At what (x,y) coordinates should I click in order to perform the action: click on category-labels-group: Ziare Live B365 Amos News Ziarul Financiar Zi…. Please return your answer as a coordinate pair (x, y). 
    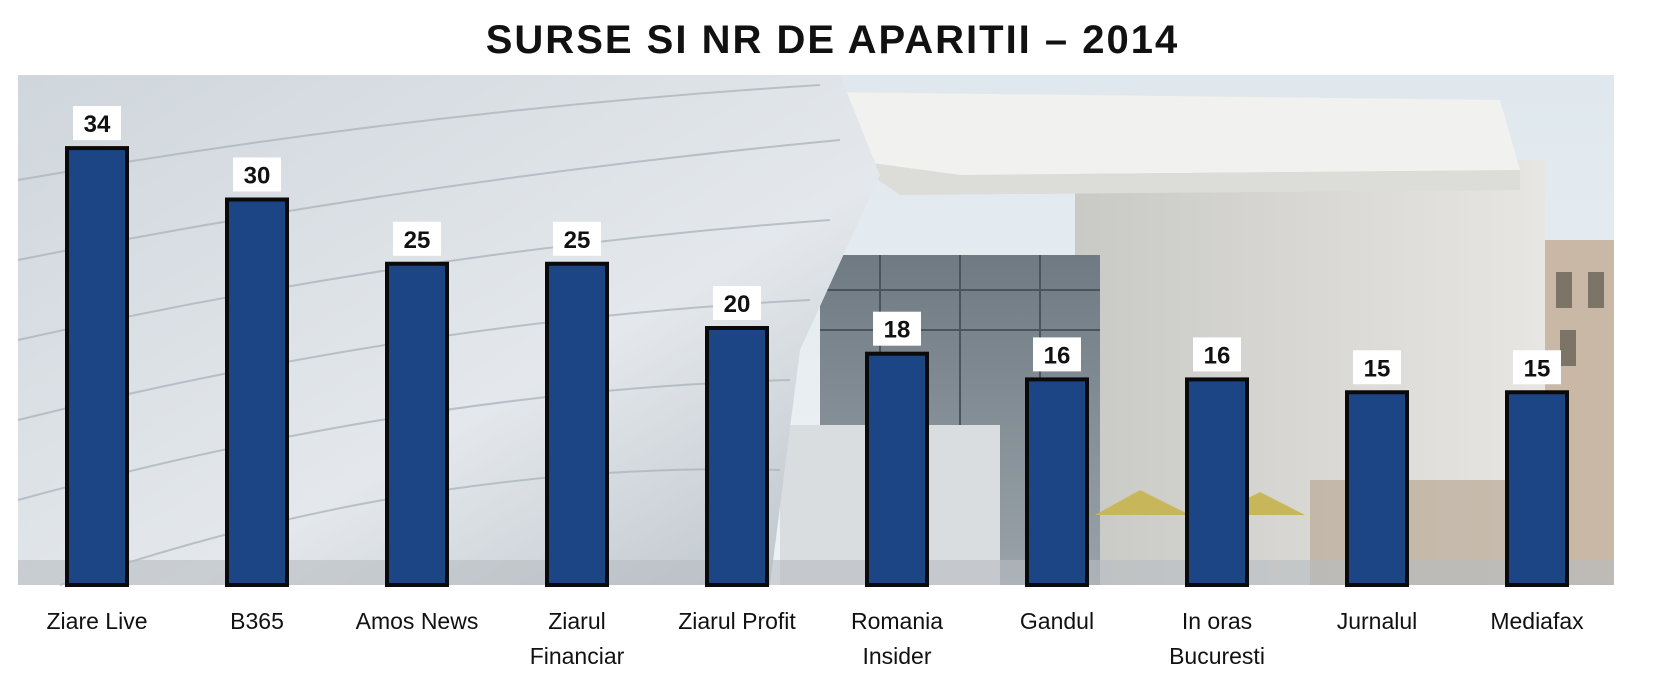
    Looking at the image, I should click on (816, 638).